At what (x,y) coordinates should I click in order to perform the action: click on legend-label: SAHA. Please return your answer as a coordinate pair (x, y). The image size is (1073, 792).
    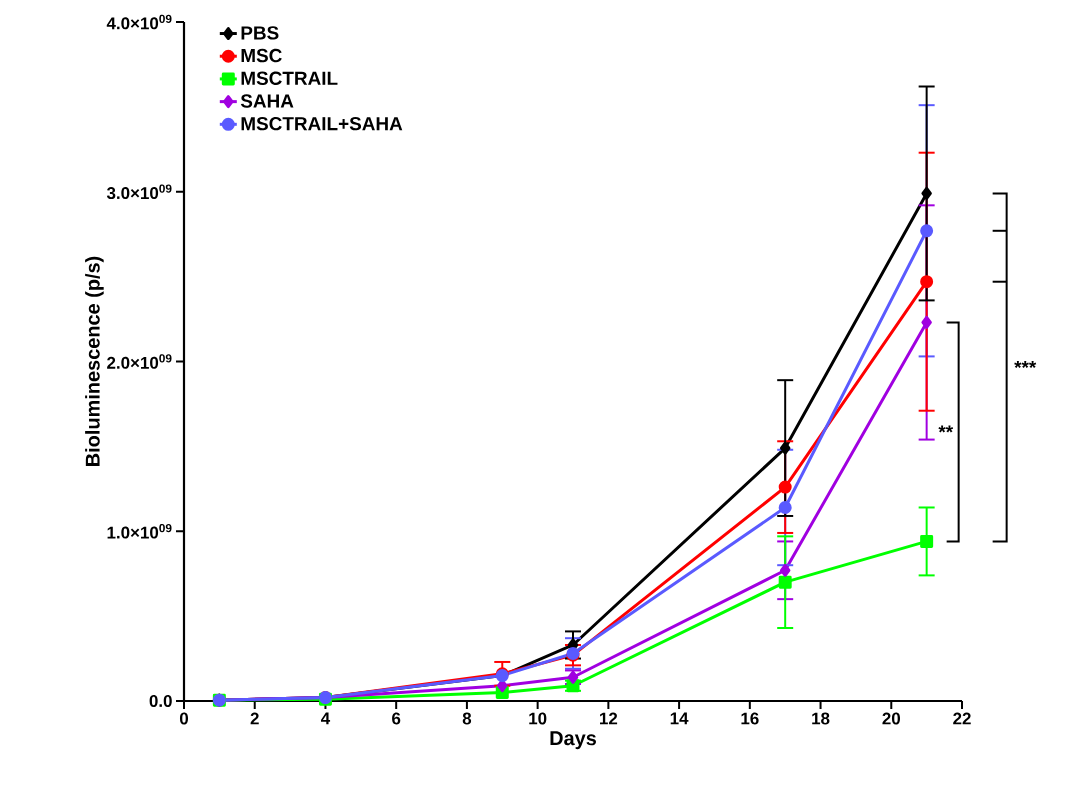
    Looking at the image, I should click on (267, 101).